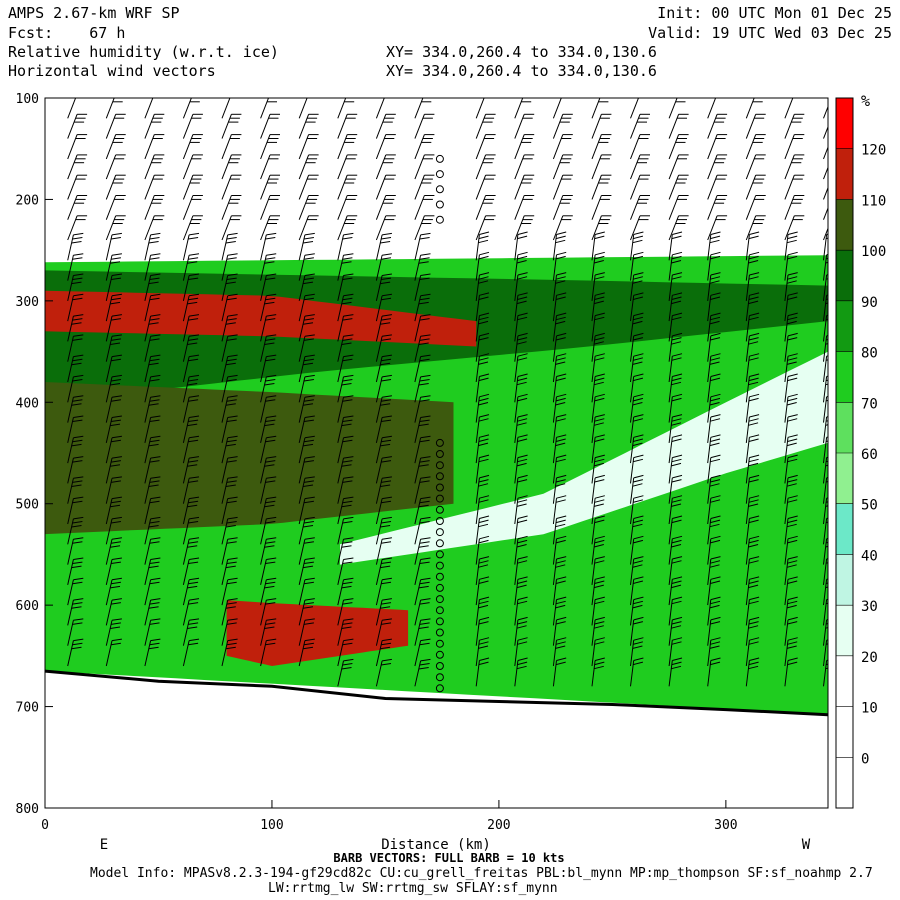 Image resolution: width=900 pixels, height=900 pixels. What do you see at coordinates (27, 99) in the screenshot?
I see `y-tick-label: 100` at bounding box center [27, 99].